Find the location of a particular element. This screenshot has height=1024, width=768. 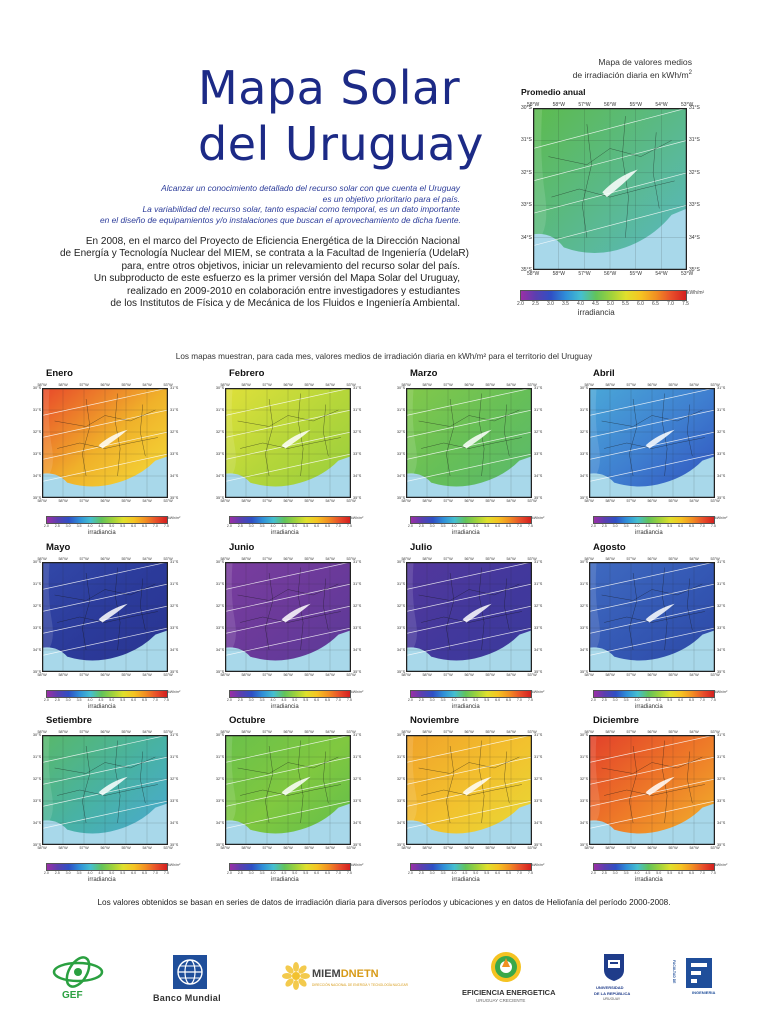

neighbor-territory is located at coordinates (594, 778).